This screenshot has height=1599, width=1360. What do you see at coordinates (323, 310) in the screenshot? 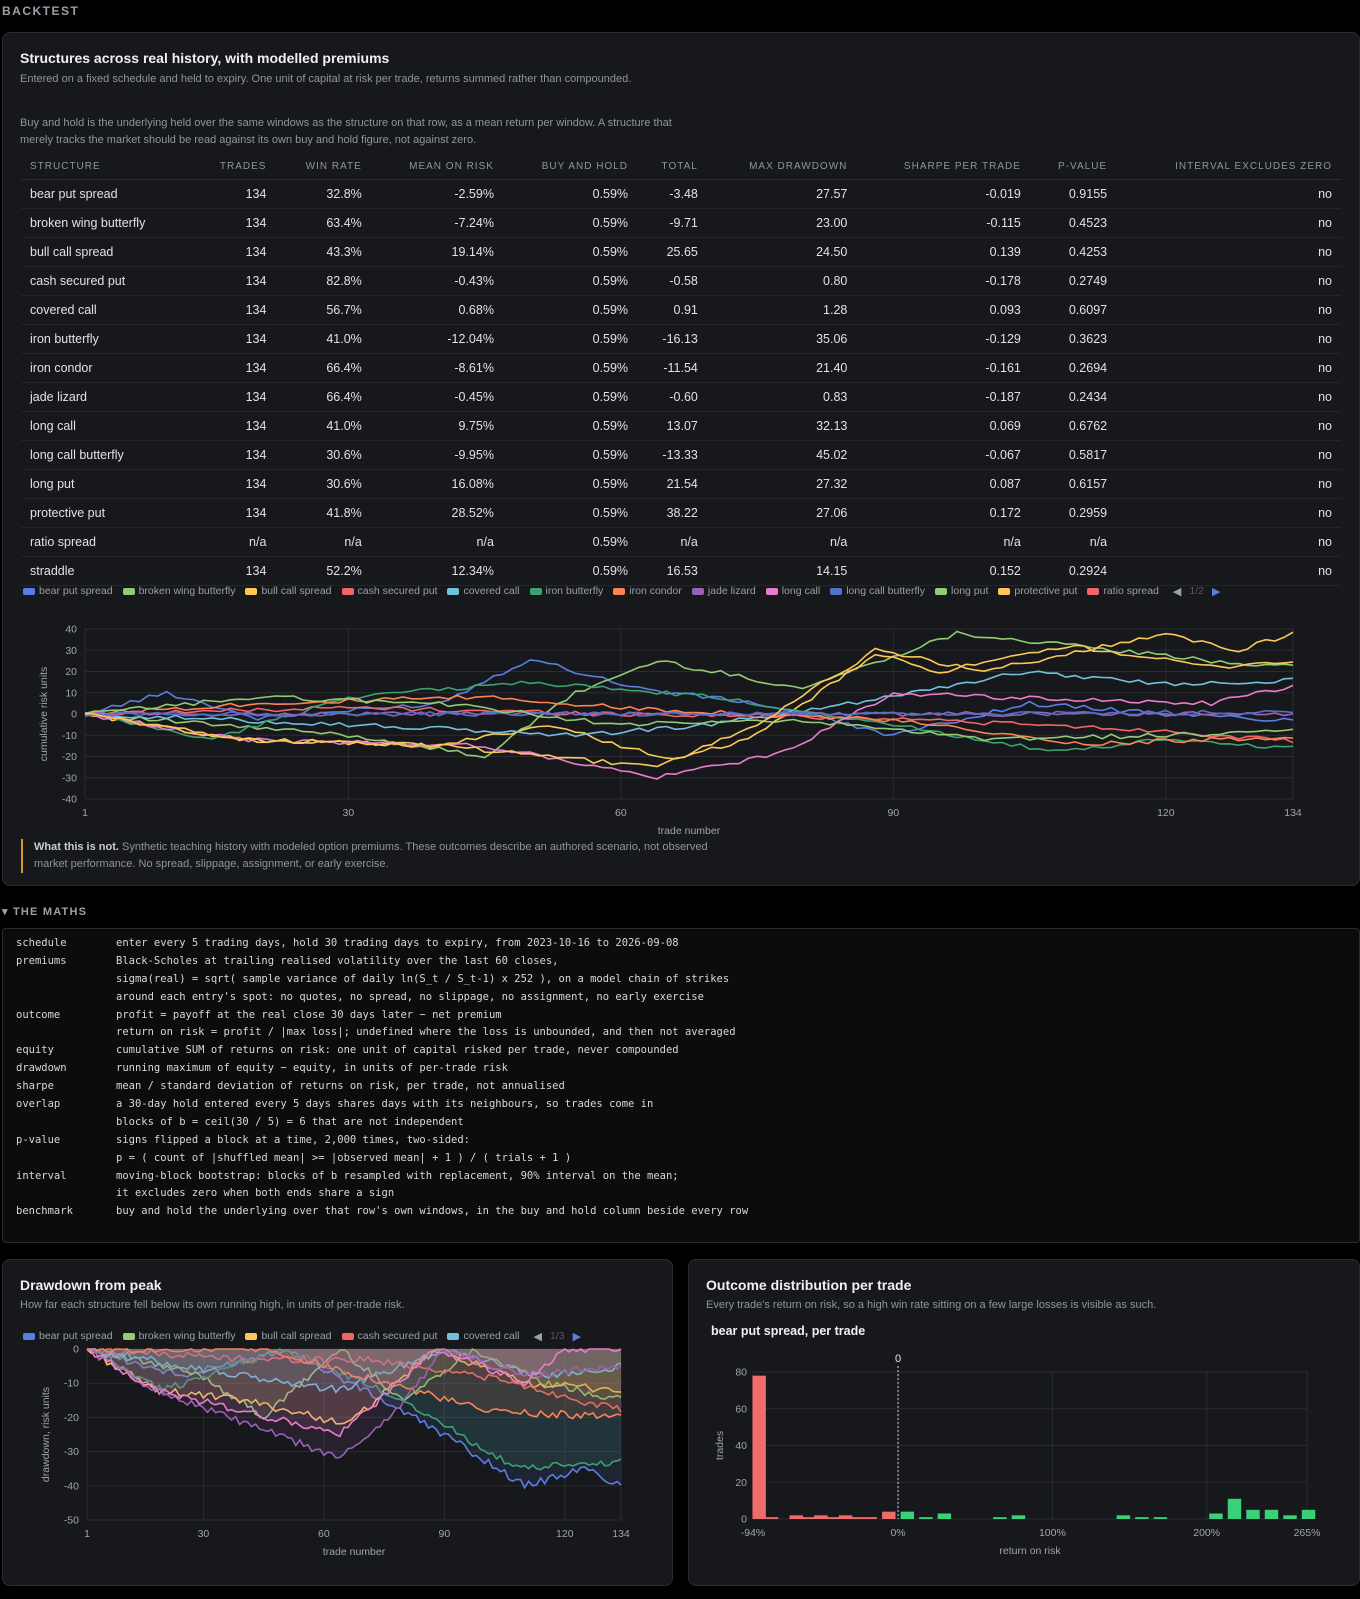
I see `table-cell: 56.7%` at bounding box center [323, 310].